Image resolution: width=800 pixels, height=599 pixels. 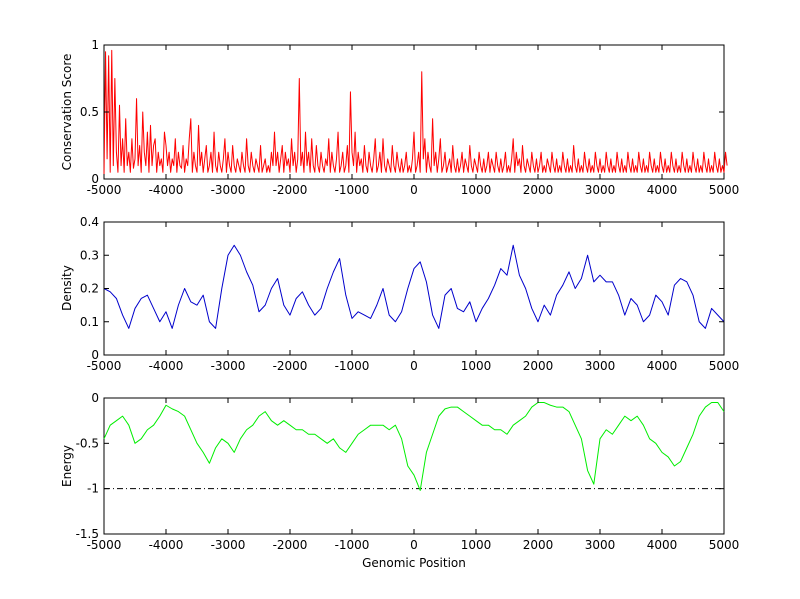 What do you see at coordinates (89, 322) in the screenshot?
I see `density-y-tick-label: 0.1` at bounding box center [89, 322].